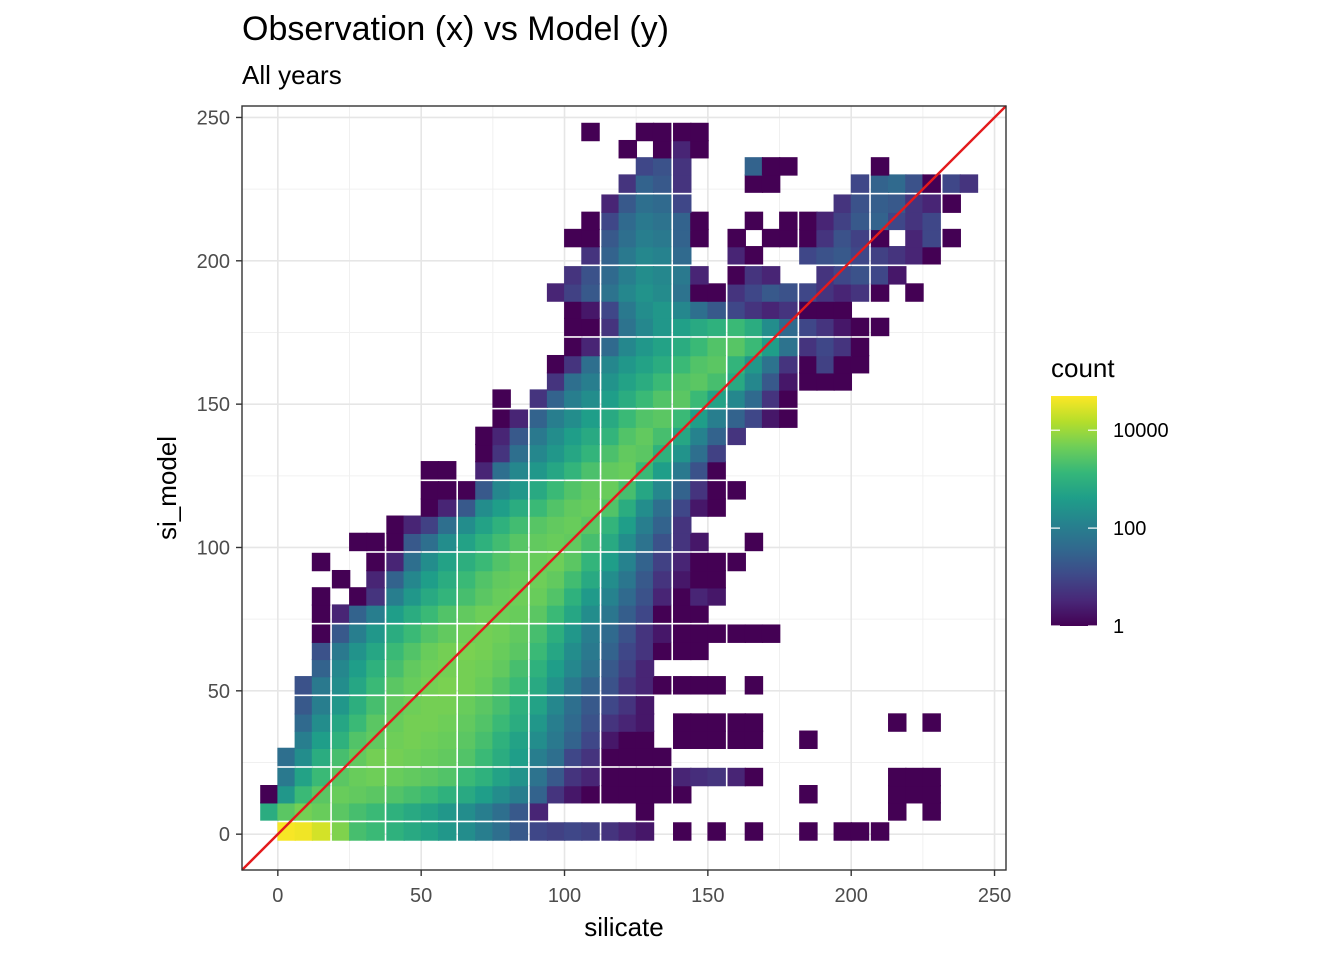  What do you see at coordinates (219, 476) in the screenshot?
I see `y-axis-ticks: 0 50 100 150 200 250` at bounding box center [219, 476].